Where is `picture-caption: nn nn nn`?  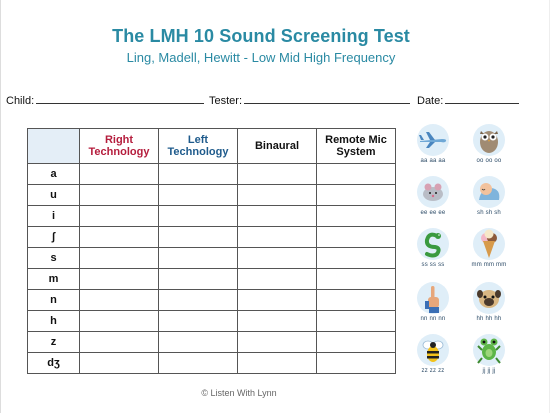 picture-caption: nn nn nn is located at coordinates (433, 319).